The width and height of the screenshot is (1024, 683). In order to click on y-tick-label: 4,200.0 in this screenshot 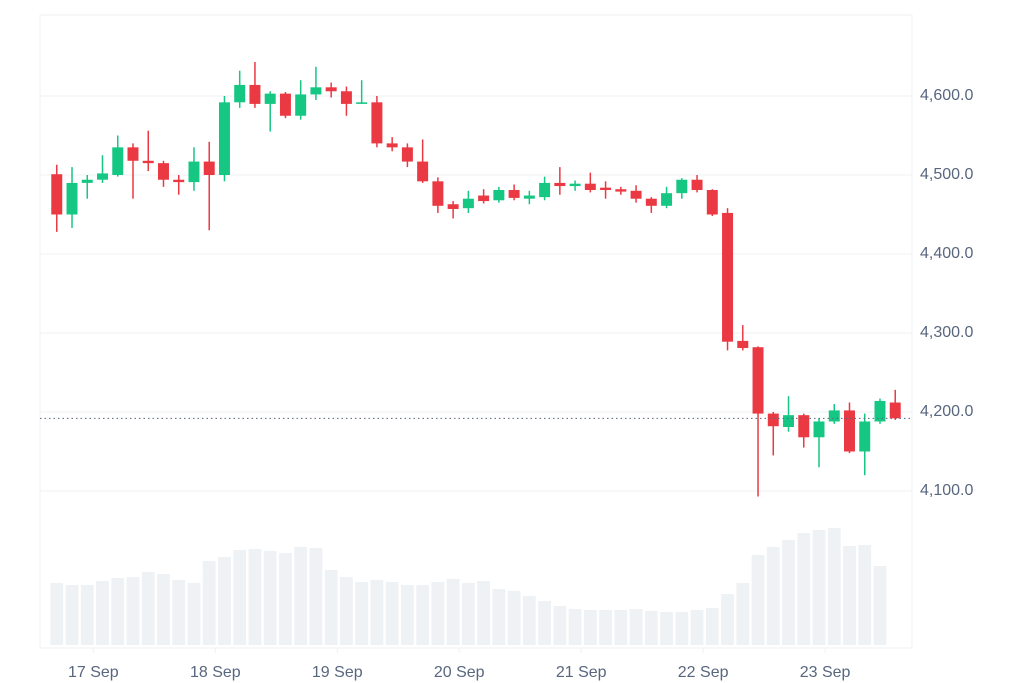, I will do `click(946, 411)`.